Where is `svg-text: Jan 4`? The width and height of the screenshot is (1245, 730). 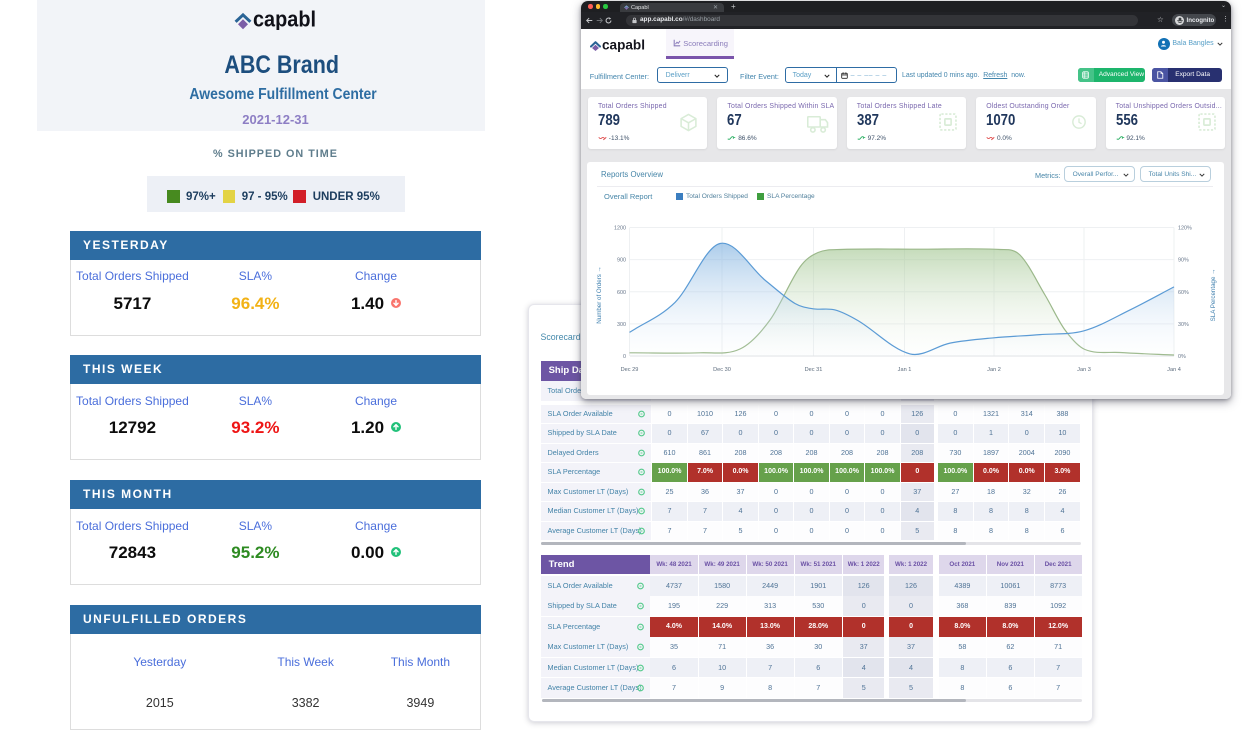
svg-text: Jan 4 is located at coordinates (1174, 370).